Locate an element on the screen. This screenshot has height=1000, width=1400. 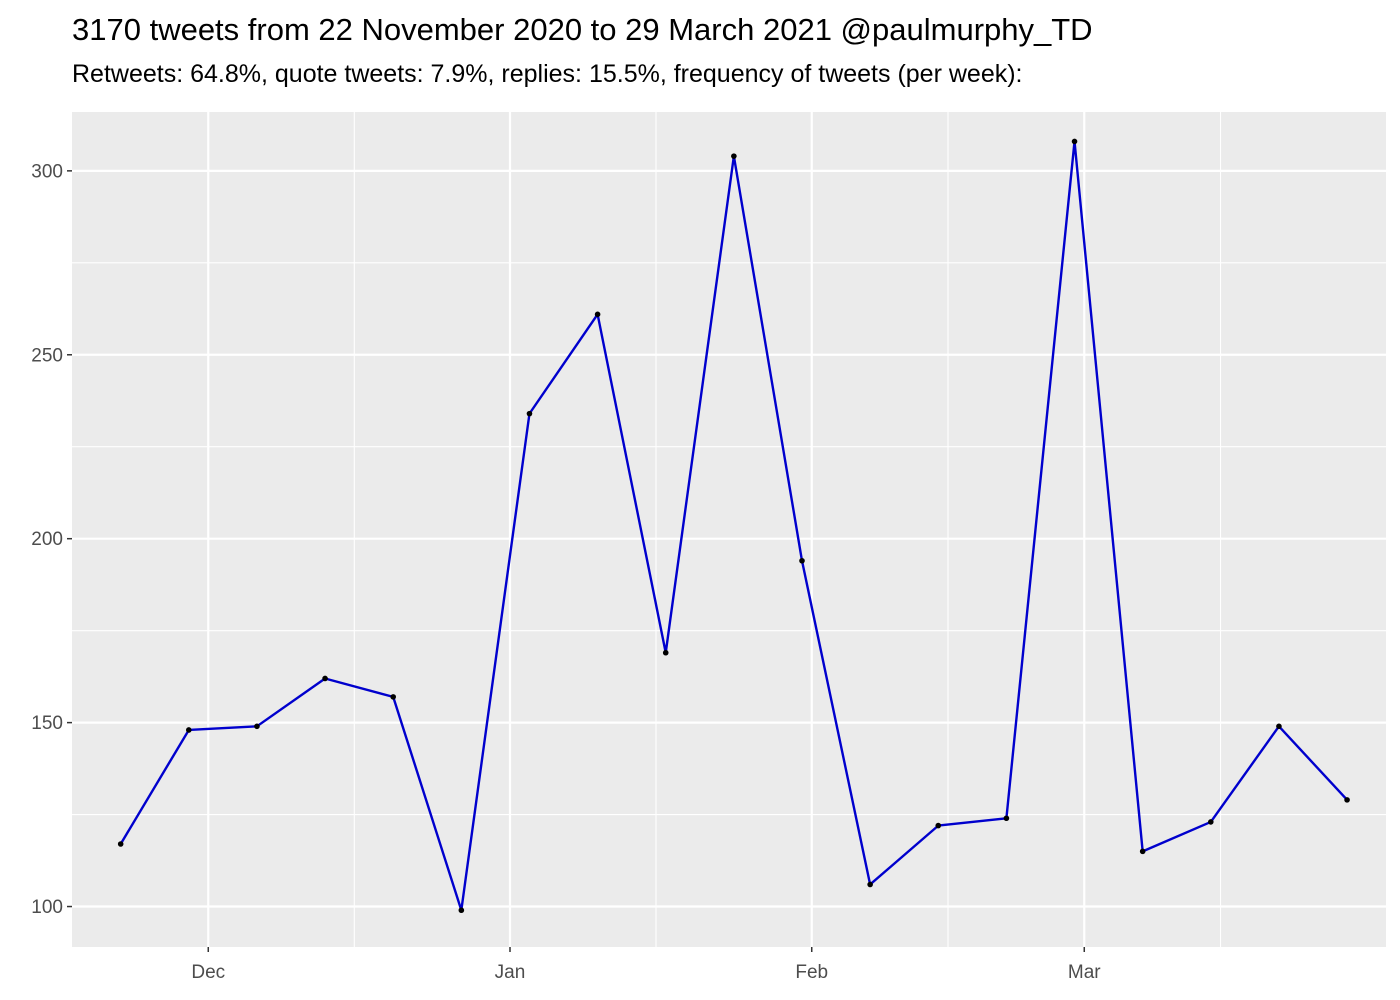
x-tick-label: Jan is located at coordinates (510, 972).